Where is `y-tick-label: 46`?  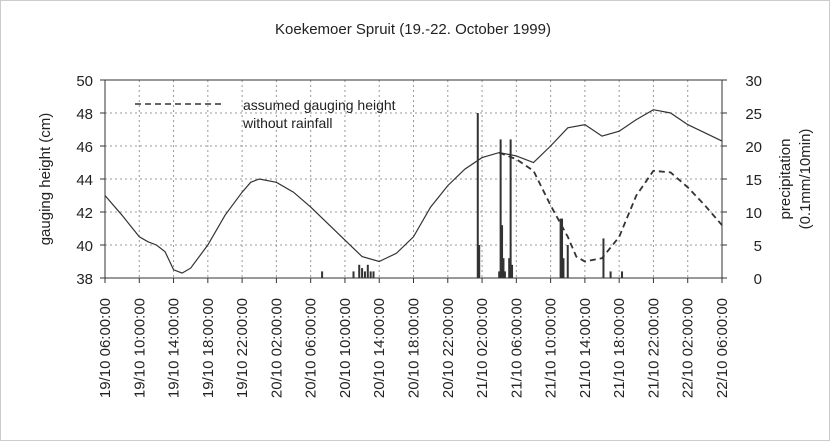
y-tick-label: 46 is located at coordinates (84, 147).